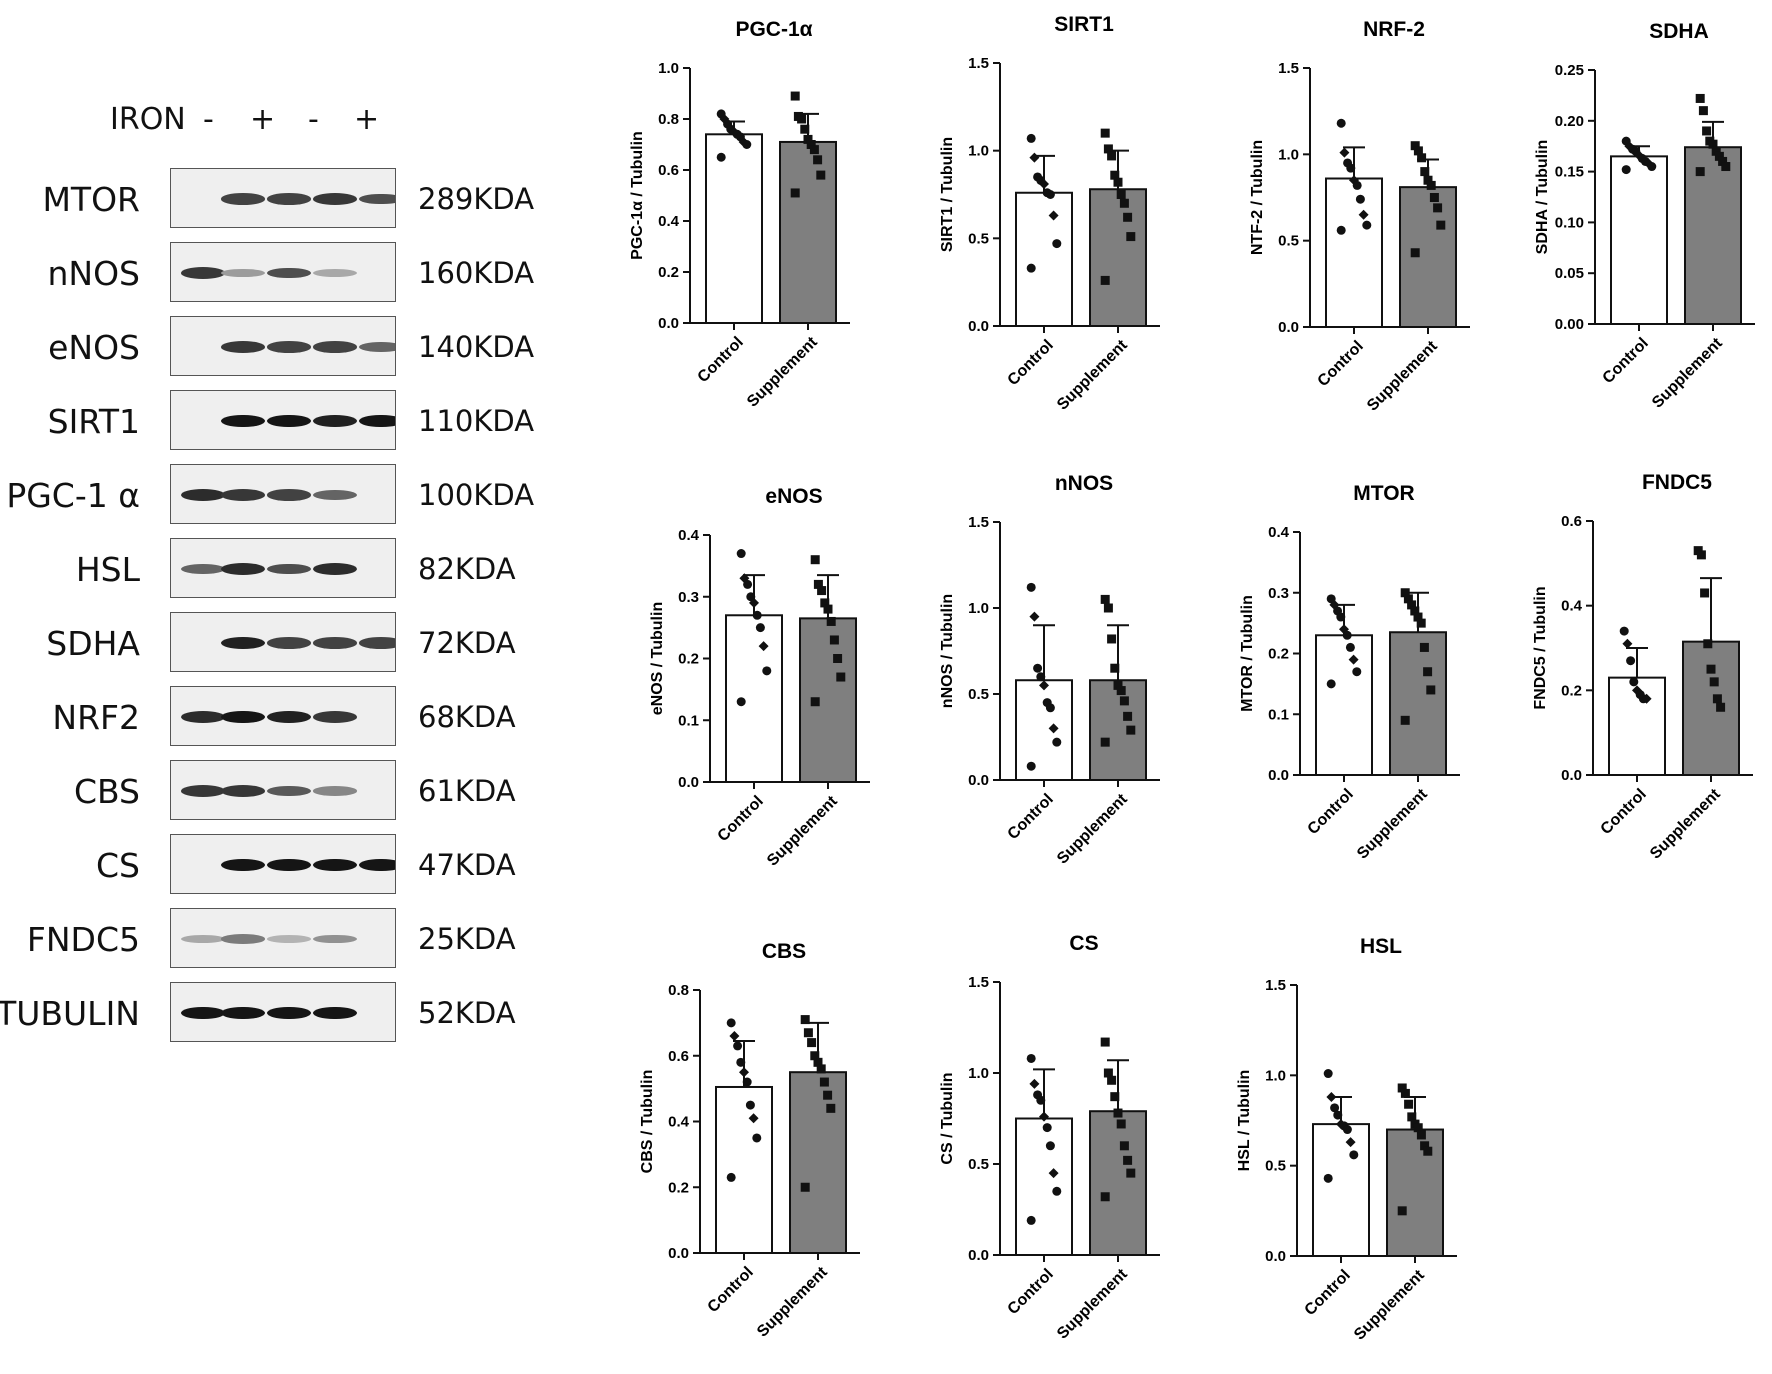 This screenshot has height=1374, width=1772. What do you see at coordinates (1288, 154) in the screenshot?
I see `y-tick-label: 1.0` at bounding box center [1288, 154].